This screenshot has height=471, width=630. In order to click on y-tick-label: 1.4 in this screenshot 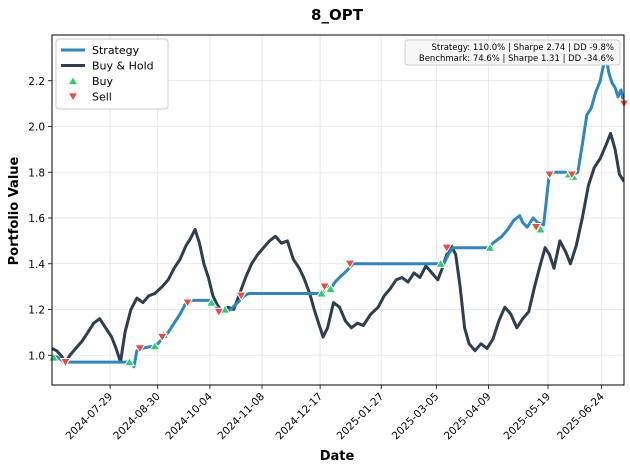, I will do `click(36, 265)`.